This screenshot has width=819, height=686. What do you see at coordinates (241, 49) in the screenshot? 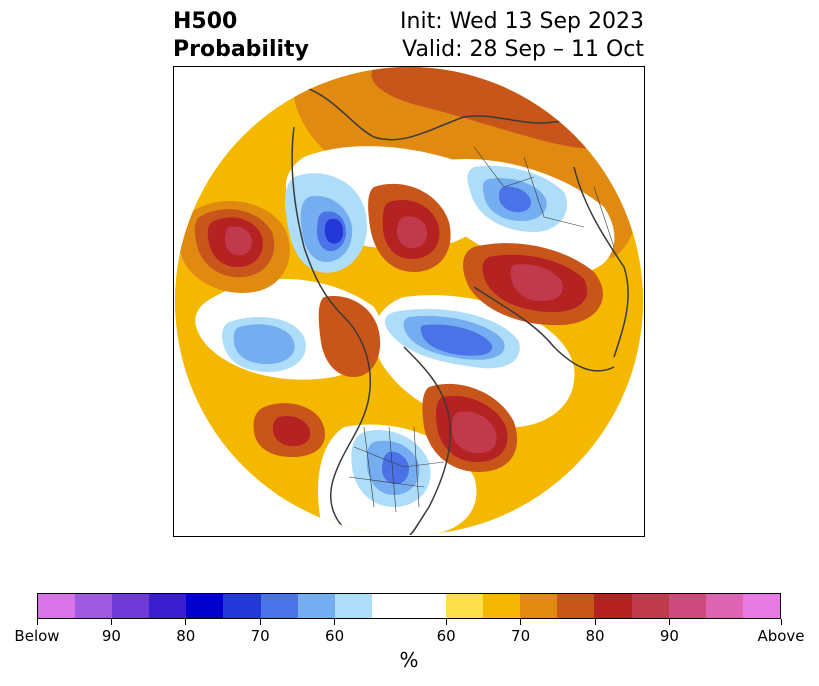
I see `title-metric: Probability` at bounding box center [241, 49].